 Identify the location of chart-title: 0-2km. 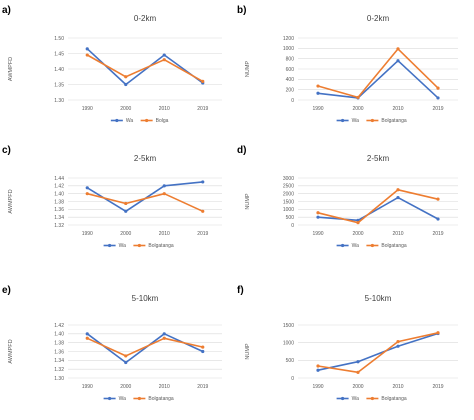
(145, 18).